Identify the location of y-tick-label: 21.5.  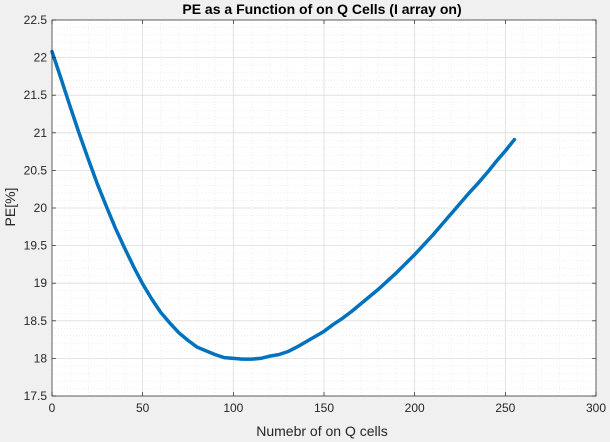
(36, 95).